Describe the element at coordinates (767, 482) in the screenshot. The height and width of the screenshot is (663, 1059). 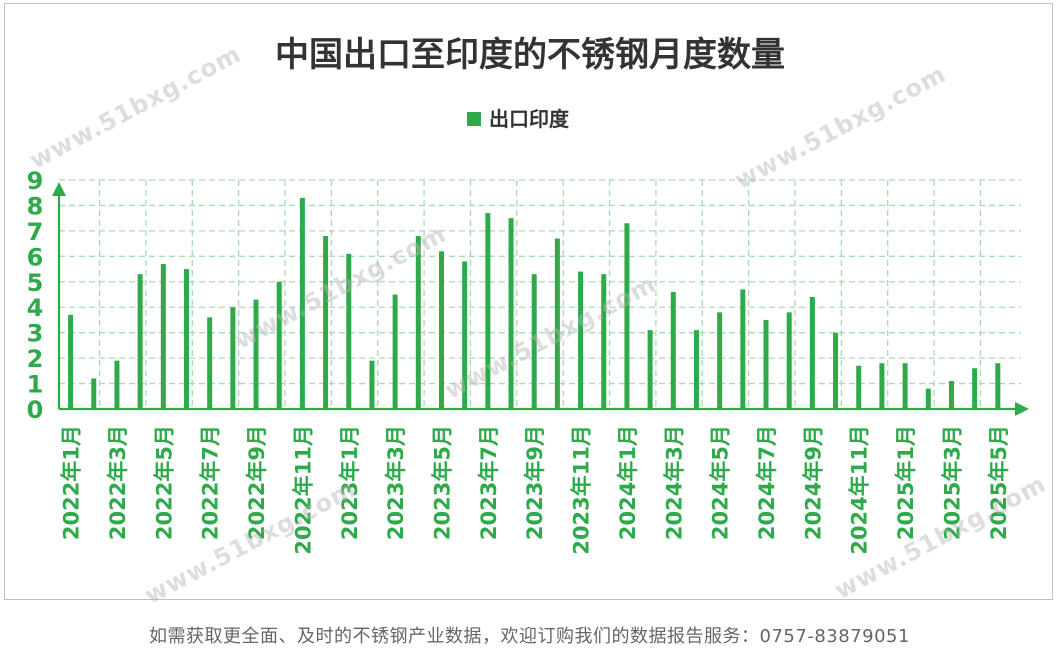
I see `x-tick-label: 2024年7月` at that location.